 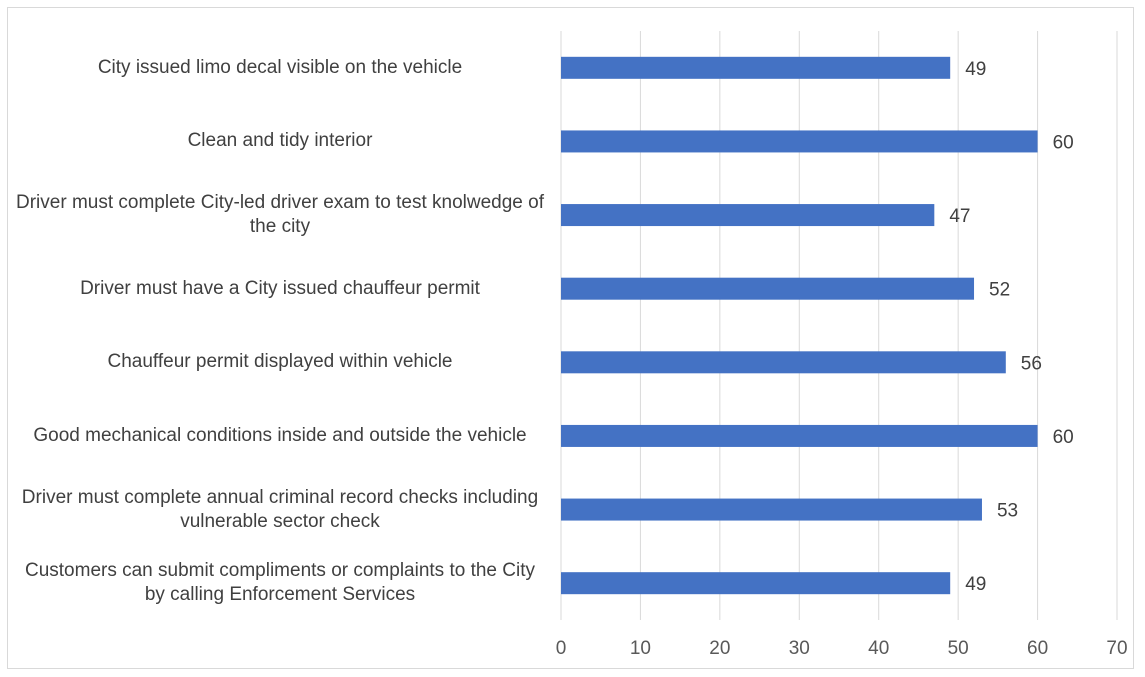 I want to click on data-labels: 49 60 47 52 56 60 53 49, so click(x=1011, y=327).